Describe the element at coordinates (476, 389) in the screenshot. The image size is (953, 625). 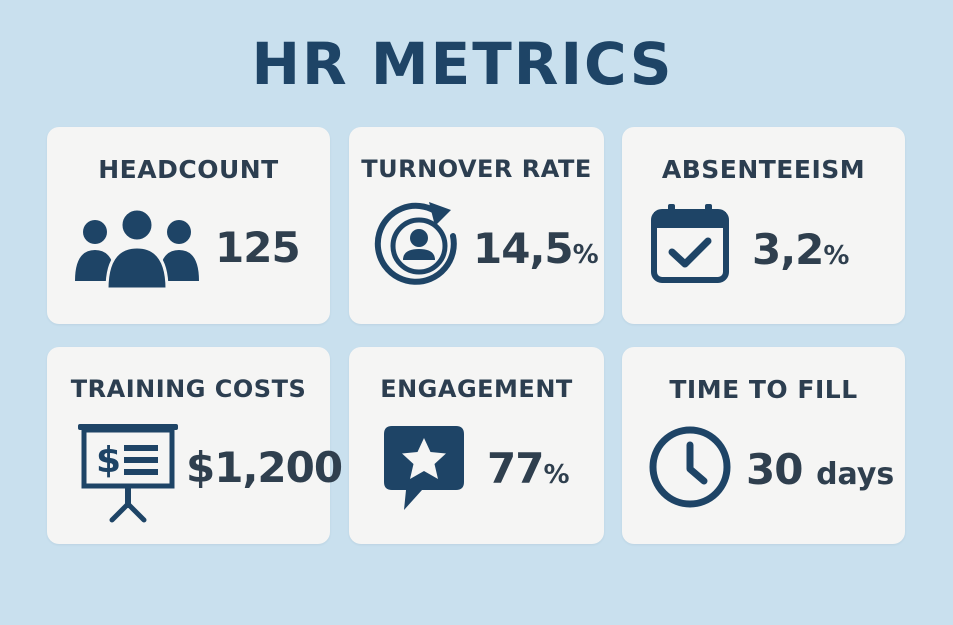
I see `card-label: ENGAGEMENT` at that location.